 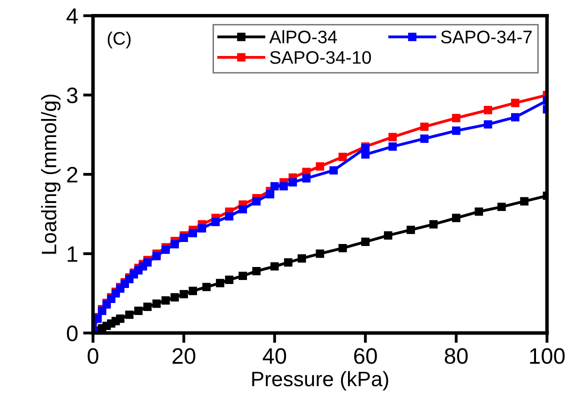 I want to click on x-tick-label: 100, so click(x=547, y=356).